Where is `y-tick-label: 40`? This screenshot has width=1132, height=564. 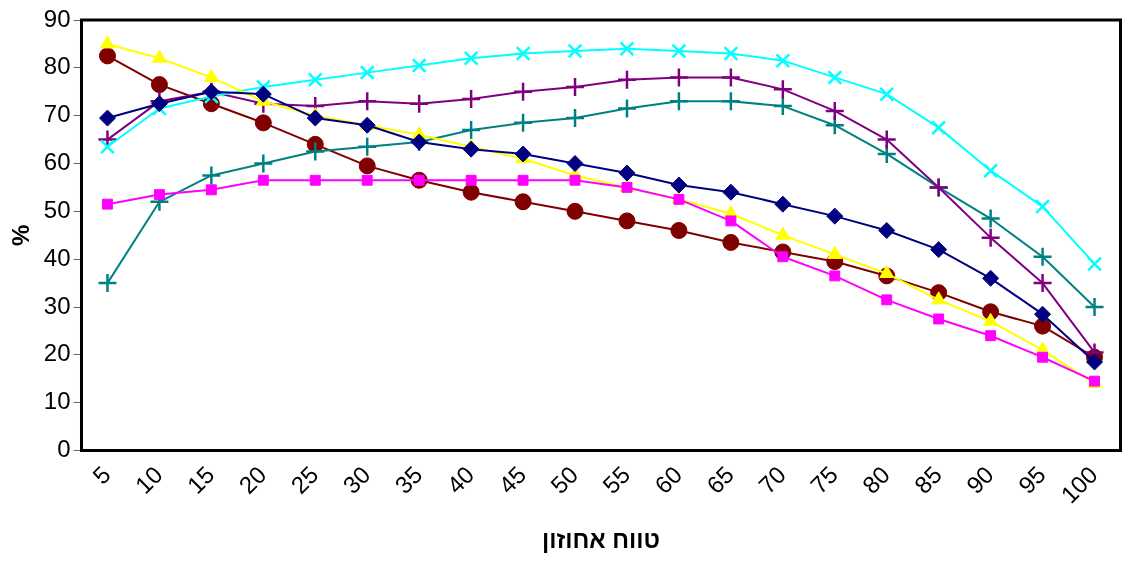 y-tick-label: 40 is located at coordinates (57, 257).